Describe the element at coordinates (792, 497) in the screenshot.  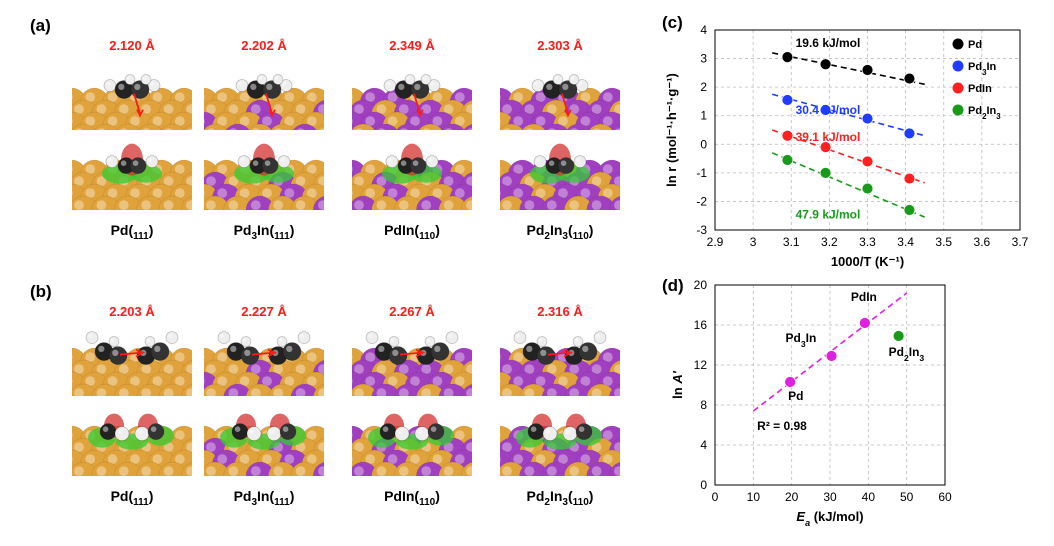
I see `x-tick-label: 20` at that location.